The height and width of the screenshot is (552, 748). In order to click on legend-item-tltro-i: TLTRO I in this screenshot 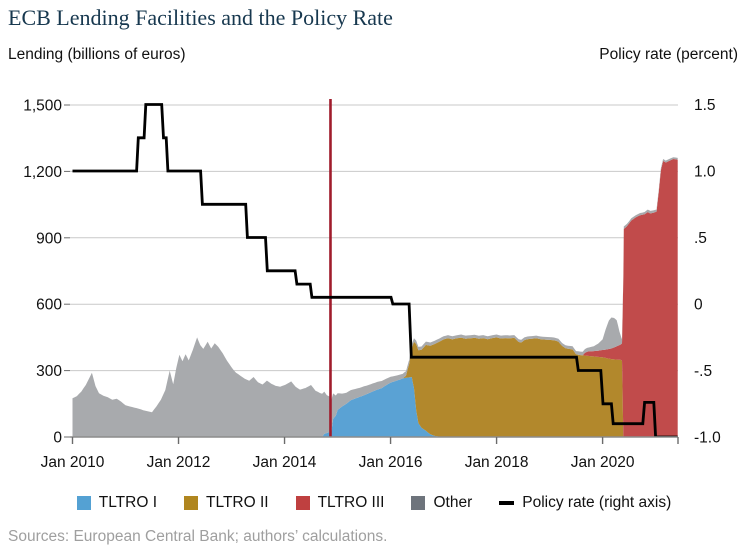, I will do `click(117, 503)`.